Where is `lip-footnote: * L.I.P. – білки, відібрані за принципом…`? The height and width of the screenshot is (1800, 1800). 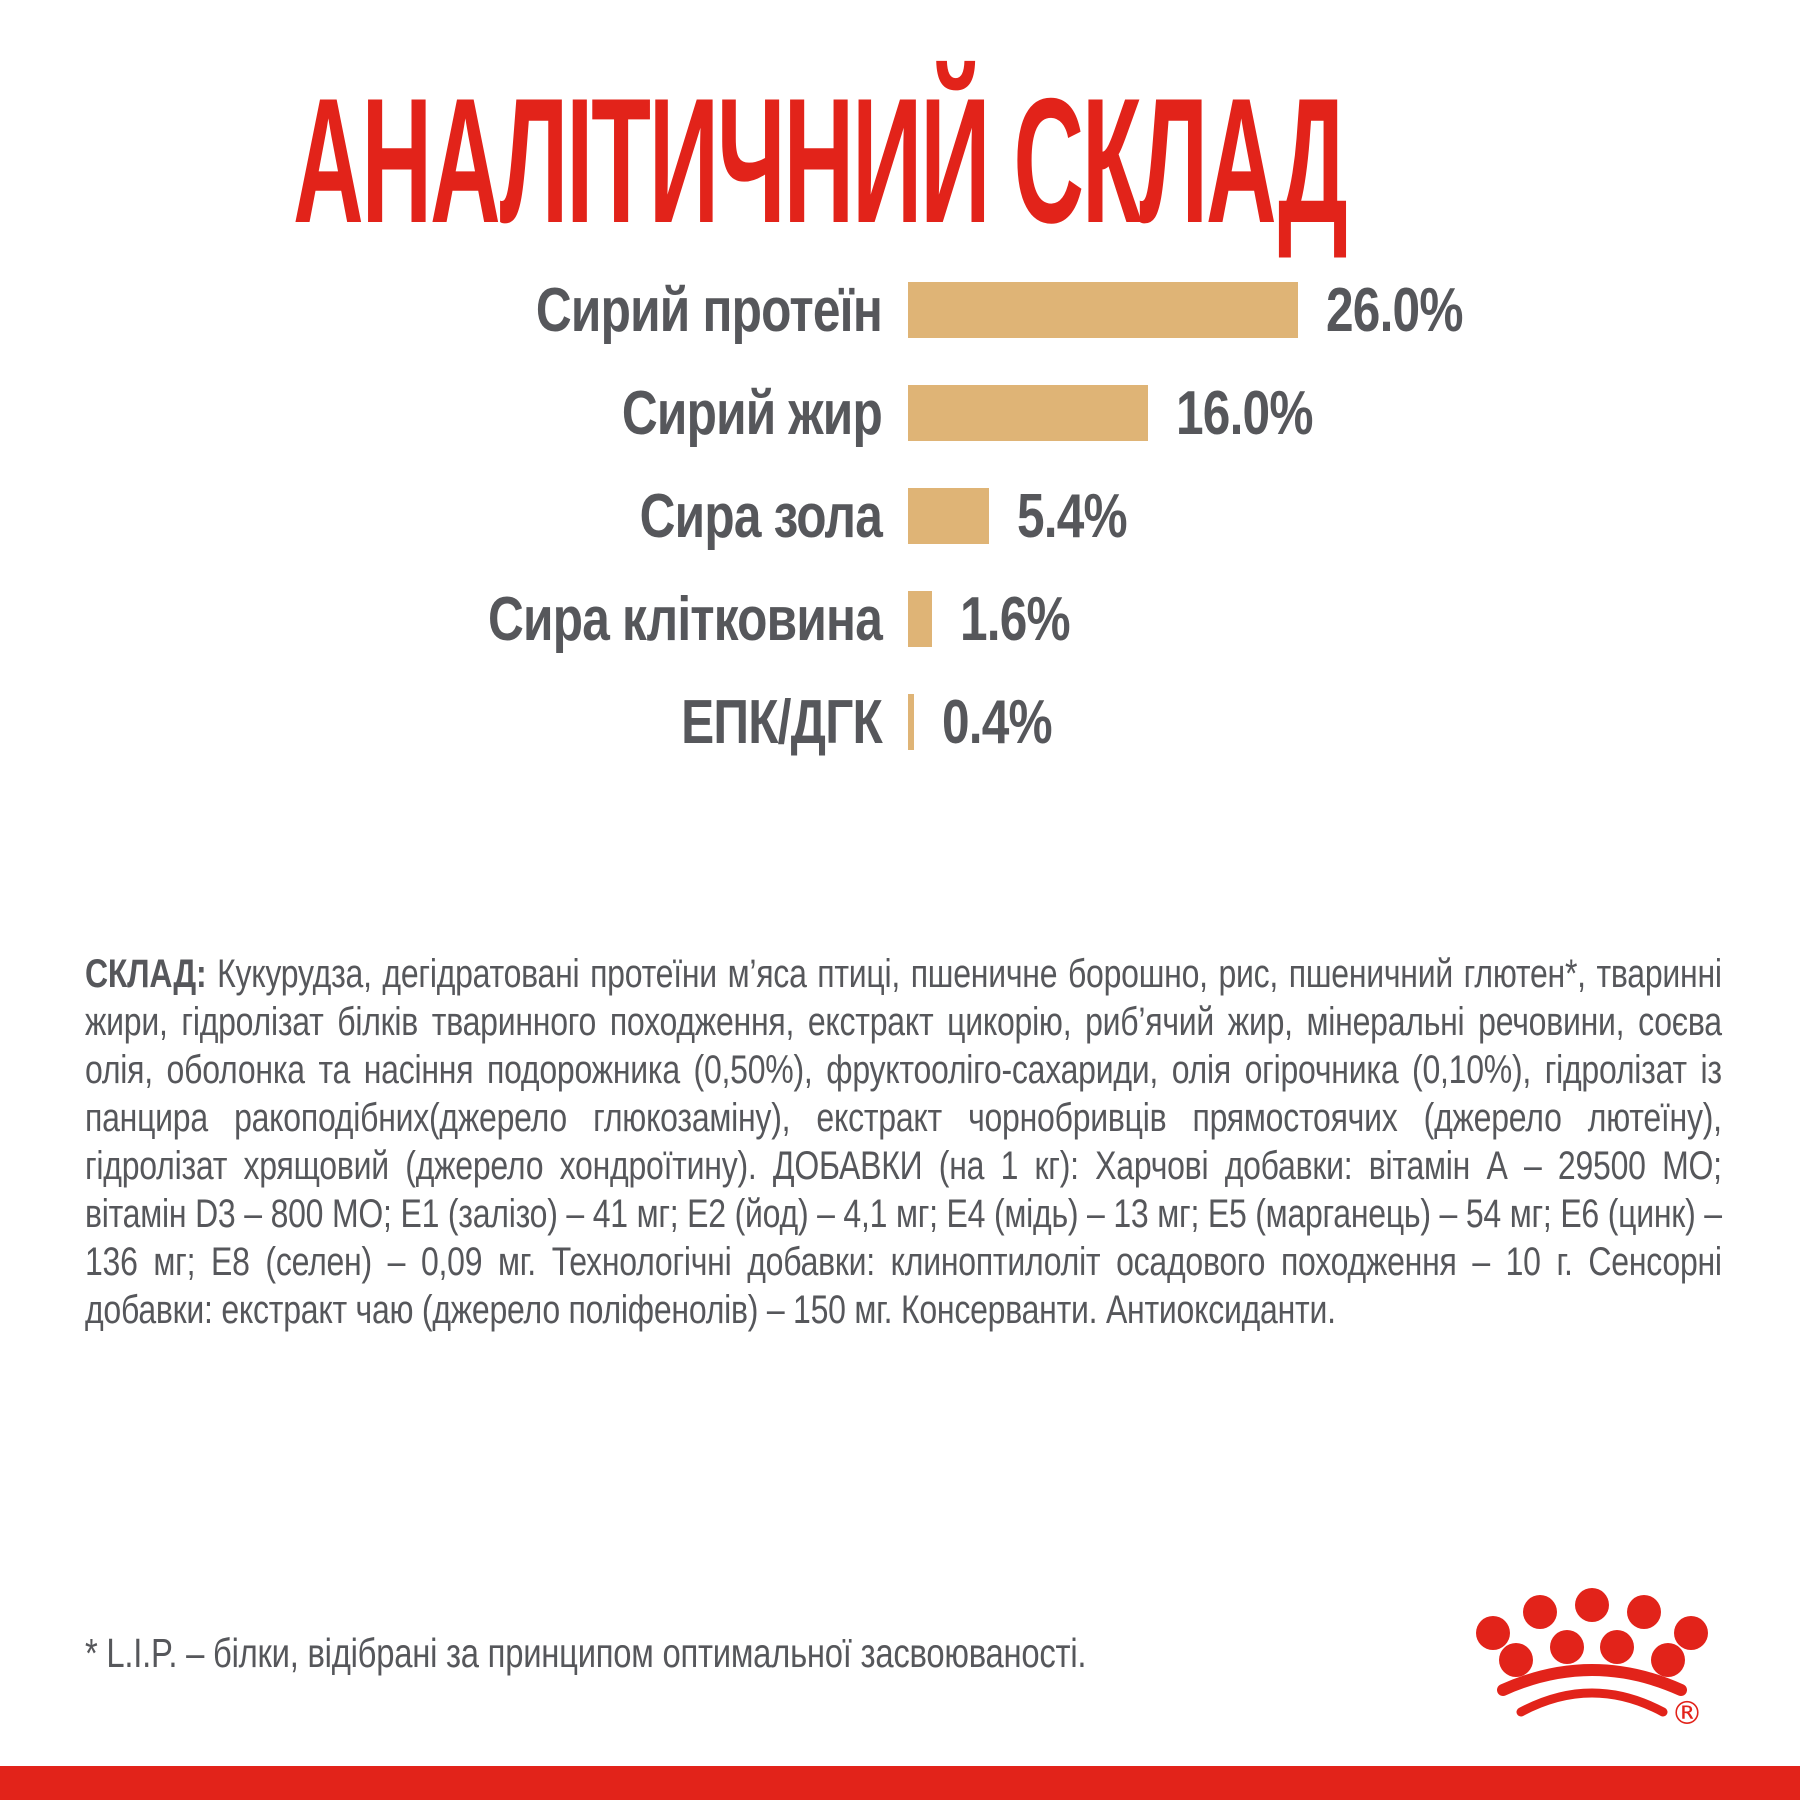
lip-footnote: * L.I.P. – білки, відібрані за принципом… is located at coordinates (586, 1653).